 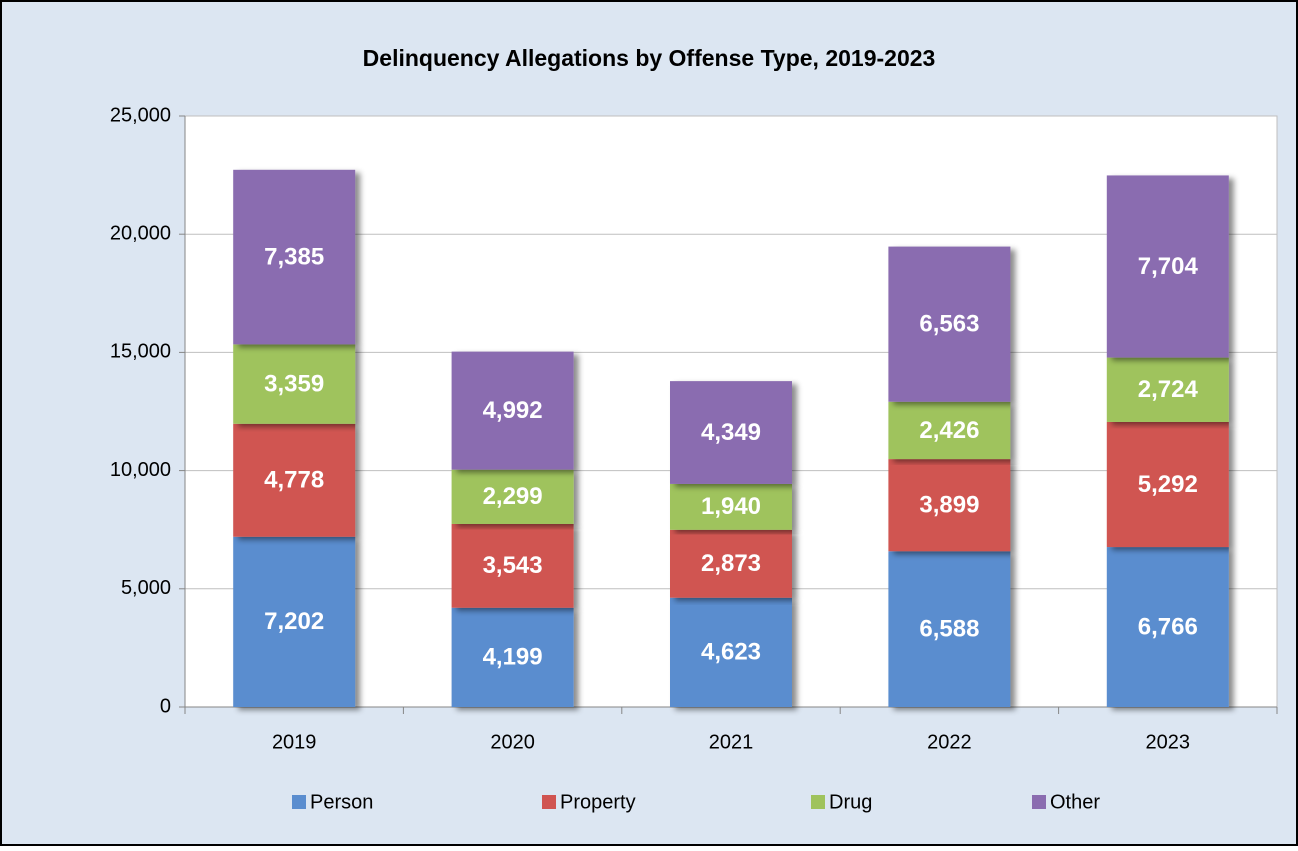 What do you see at coordinates (512, 742) in the screenshot?
I see `x-tick-label: 2020` at bounding box center [512, 742].